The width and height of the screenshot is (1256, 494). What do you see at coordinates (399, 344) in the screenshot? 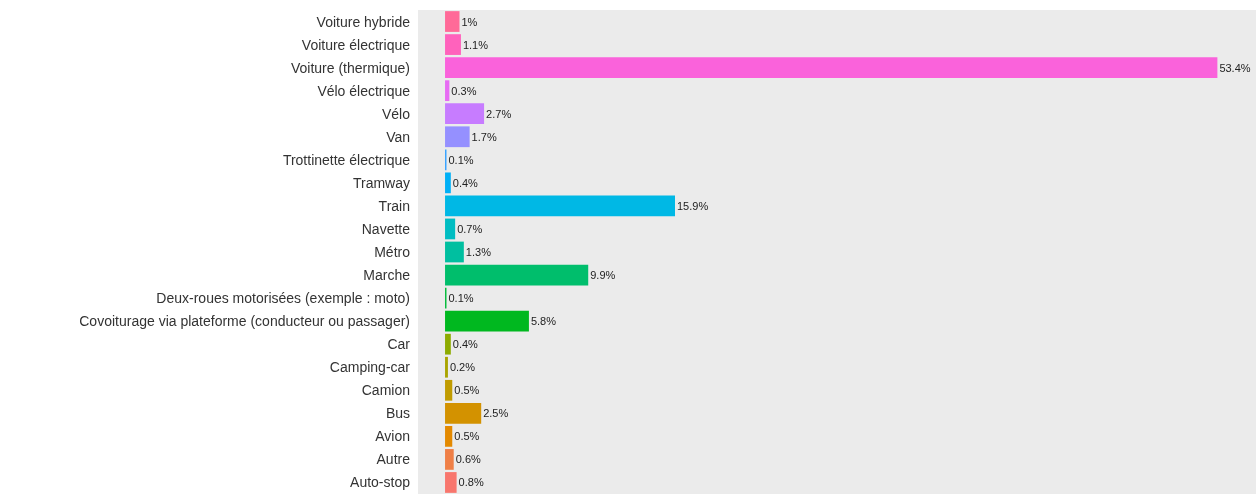
I see `y-tick-label: Car` at bounding box center [399, 344].